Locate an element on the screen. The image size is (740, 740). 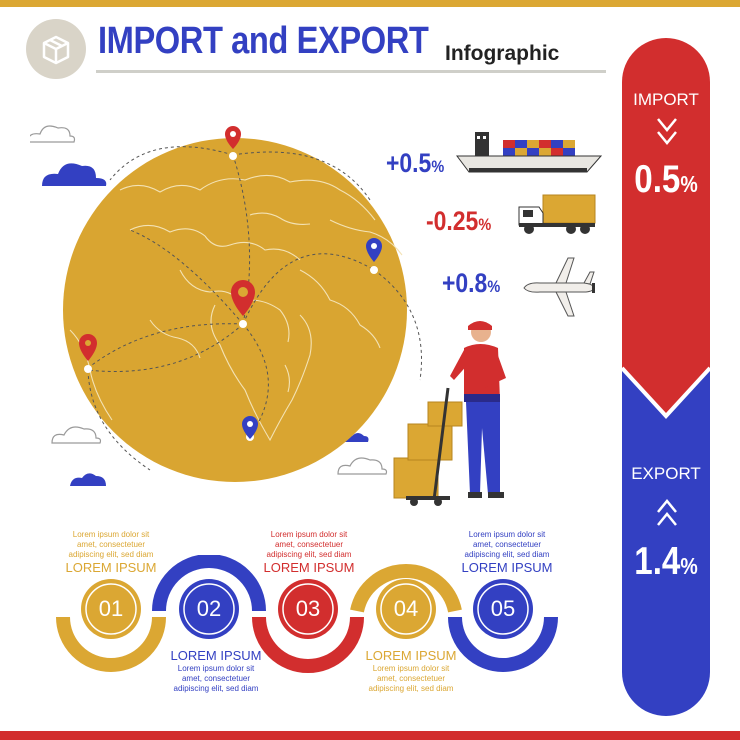
step-4-title: LOREM IPSUM is located at coordinates (411, 655).